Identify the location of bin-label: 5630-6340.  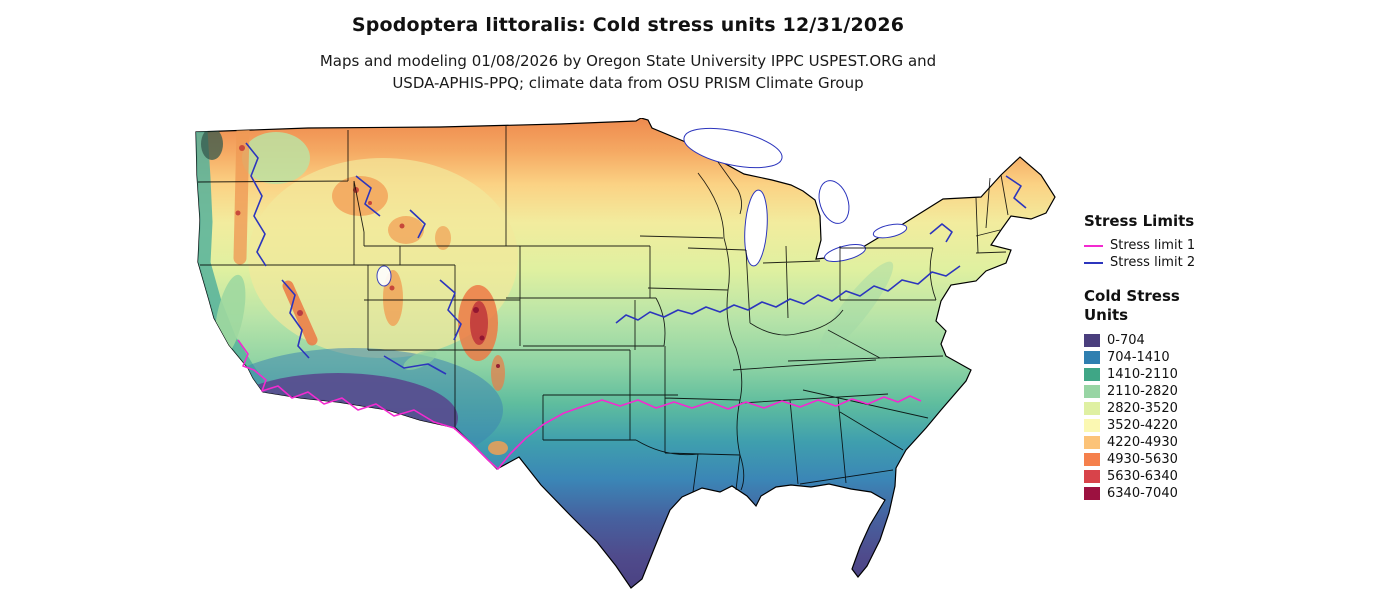
(1142, 476).